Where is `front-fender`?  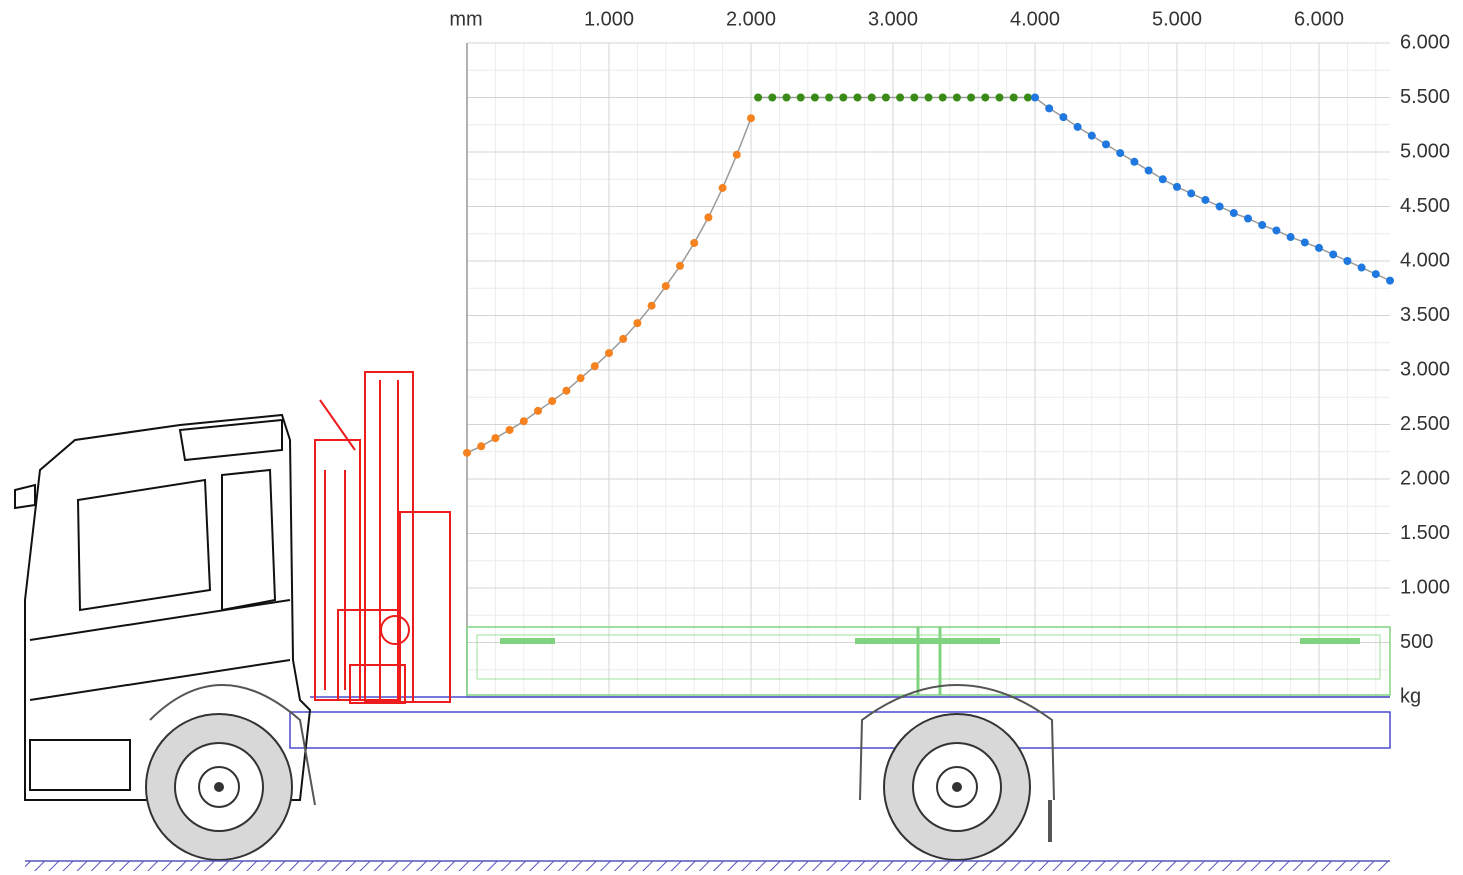 front-fender is located at coordinates (232, 745).